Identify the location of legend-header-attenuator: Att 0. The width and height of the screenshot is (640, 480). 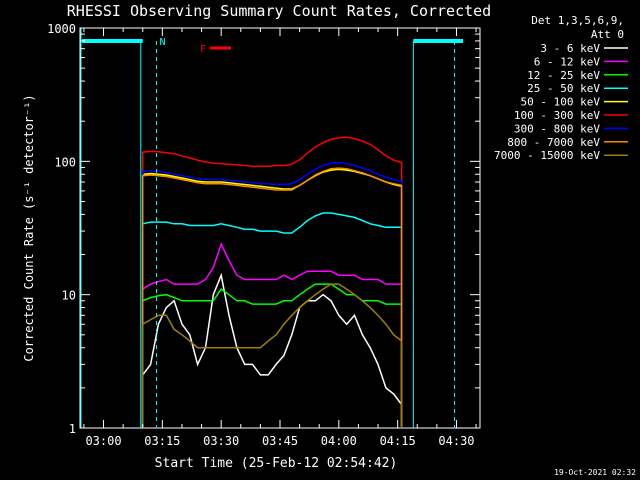
(607, 34).